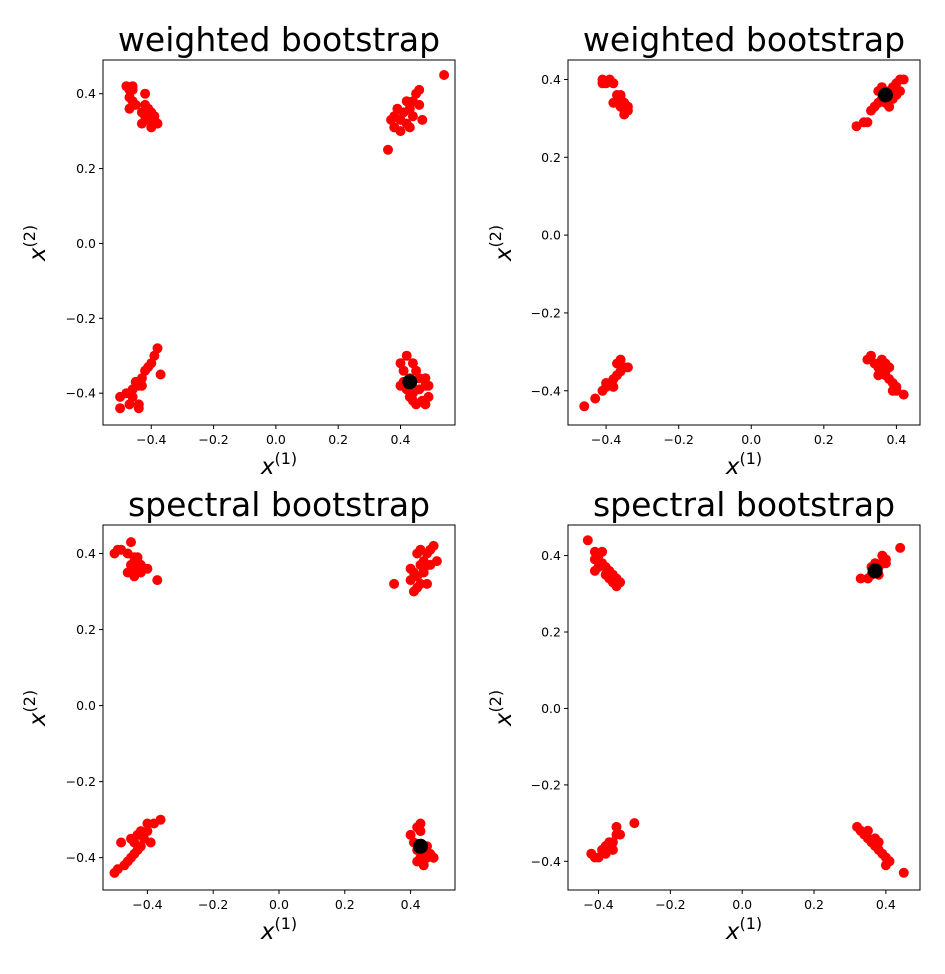 The height and width of the screenshot is (974, 945). I want to click on plot-frame, so click(279, 242).